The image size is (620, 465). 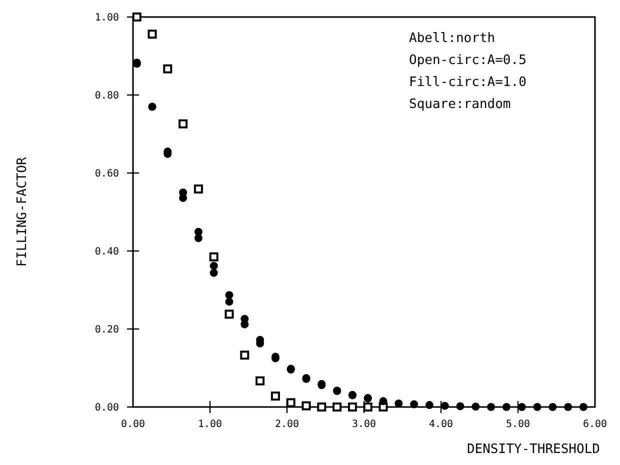 I want to click on y-tick-label: 0.40, so click(x=106, y=252).